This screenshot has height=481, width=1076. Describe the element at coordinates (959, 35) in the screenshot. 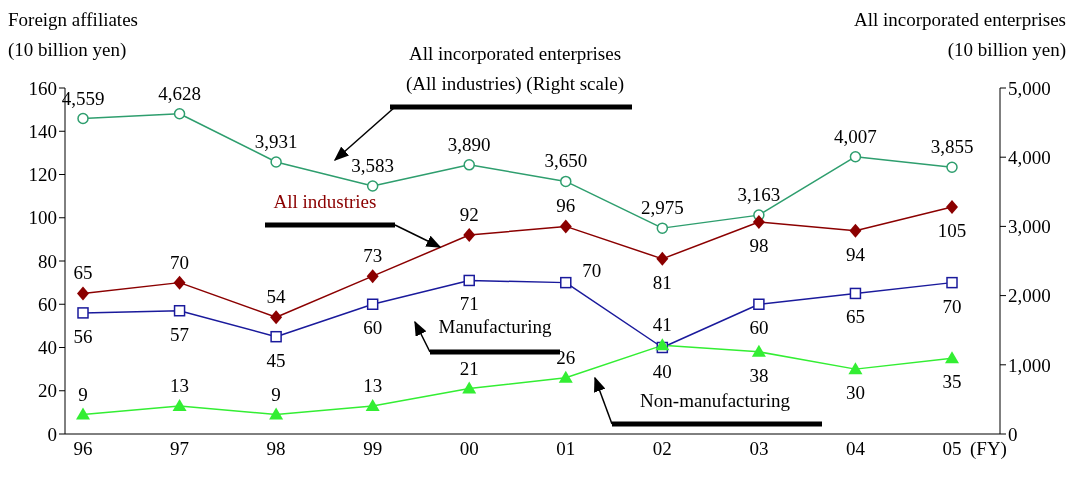

I see `y2-axis-title: All incorporated enterprises (10 billion yen)` at that location.